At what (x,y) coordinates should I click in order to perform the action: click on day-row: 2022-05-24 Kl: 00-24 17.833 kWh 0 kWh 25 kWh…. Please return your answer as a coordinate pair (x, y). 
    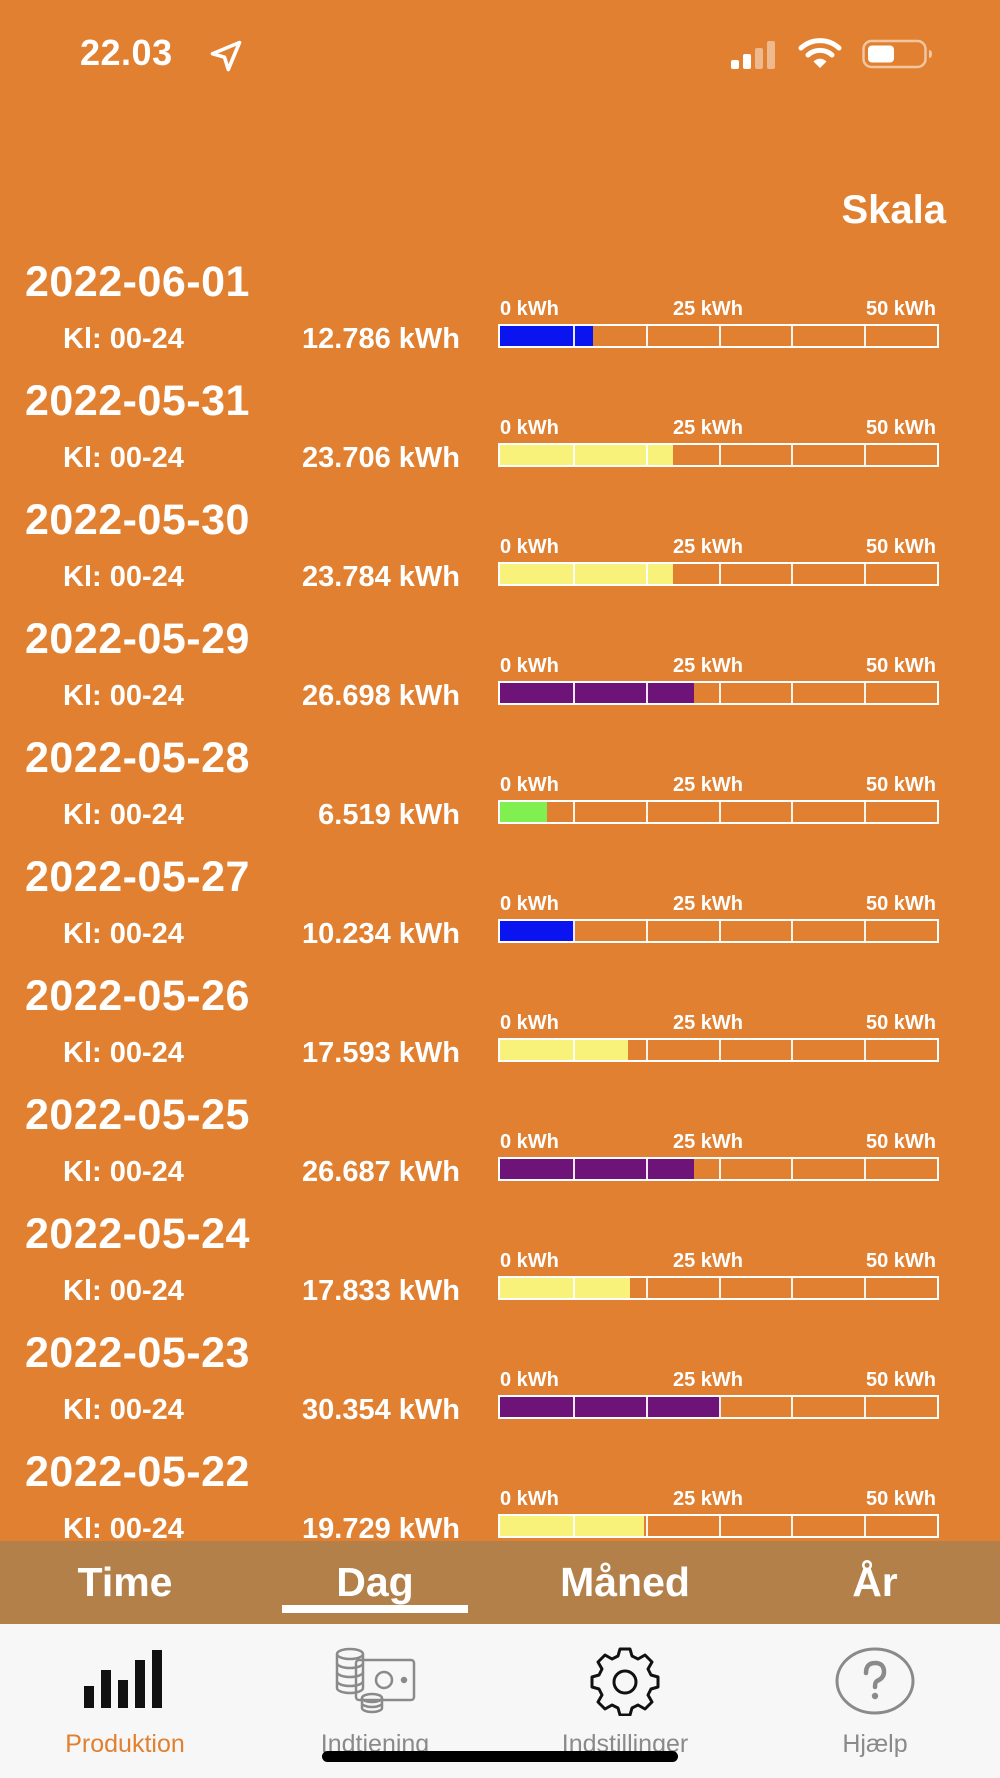
    Looking at the image, I should click on (500, 1259).